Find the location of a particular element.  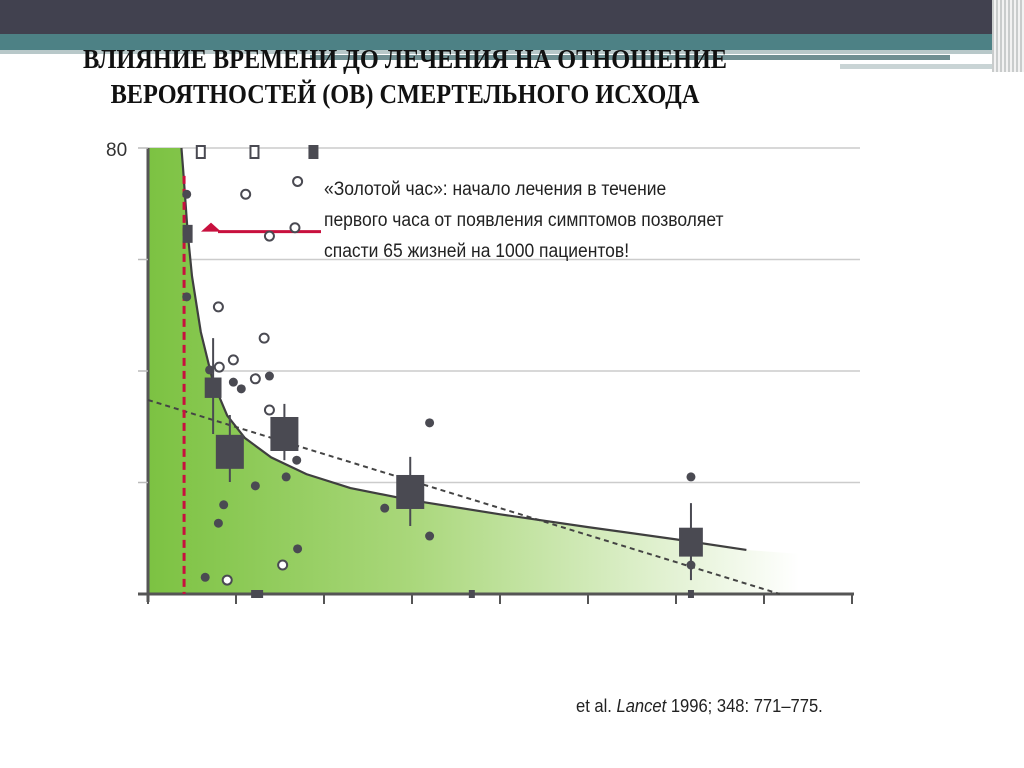

arrow-head is located at coordinates (211, 227).